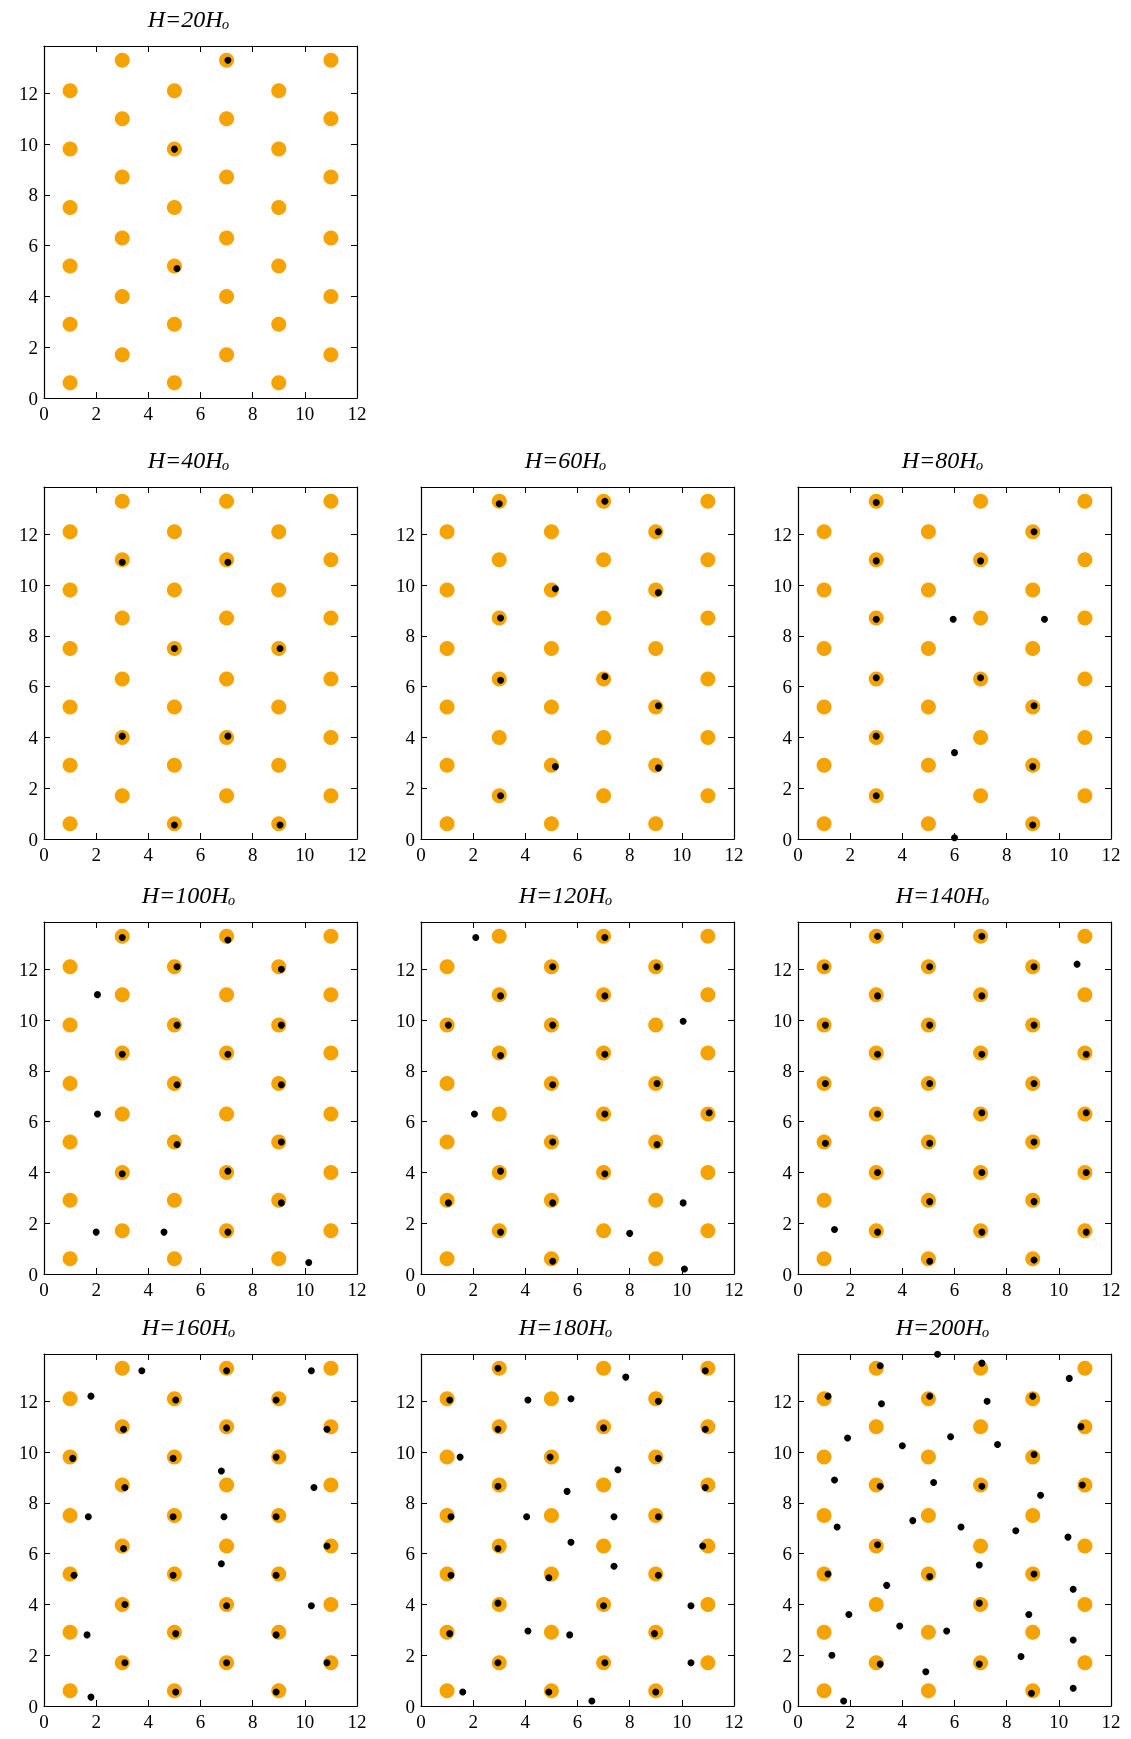  I want to click on x-tick-label: 4, so click(148, 413).